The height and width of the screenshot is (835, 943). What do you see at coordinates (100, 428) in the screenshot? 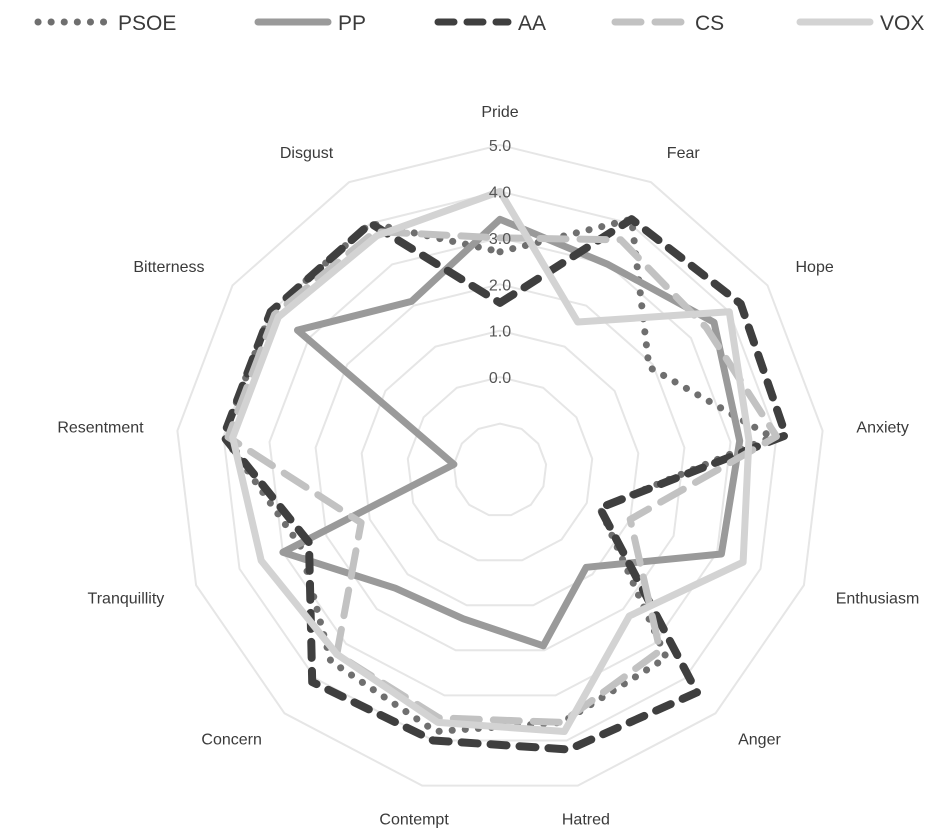
I see `category-label-resentment: Resentment` at bounding box center [100, 428].